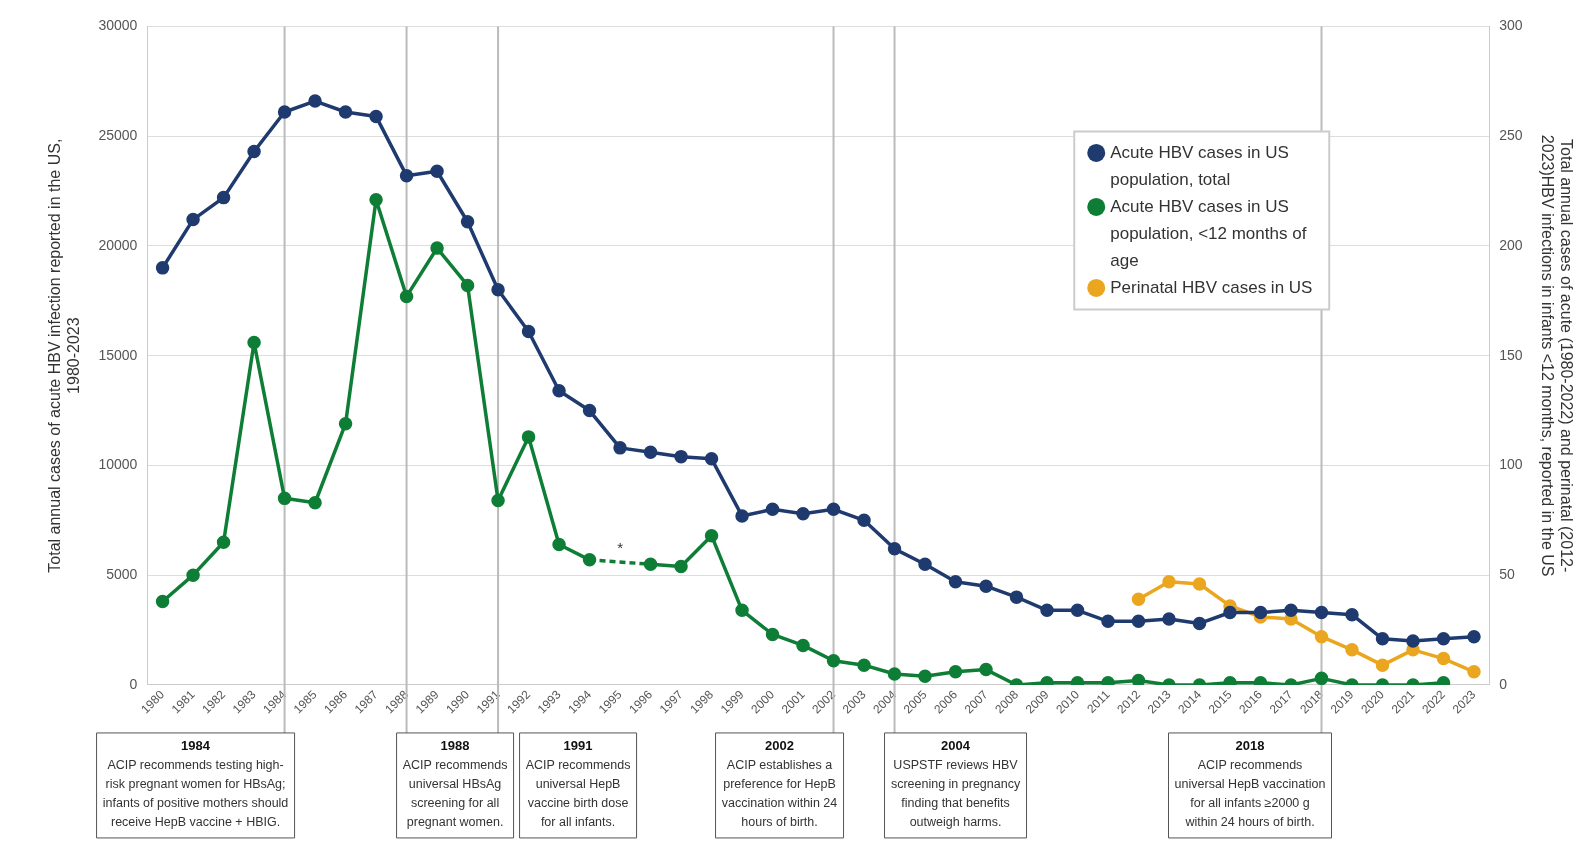 The image size is (1593, 855). Describe the element at coordinates (620, 548) in the screenshot. I see `annotation: *` at that location.